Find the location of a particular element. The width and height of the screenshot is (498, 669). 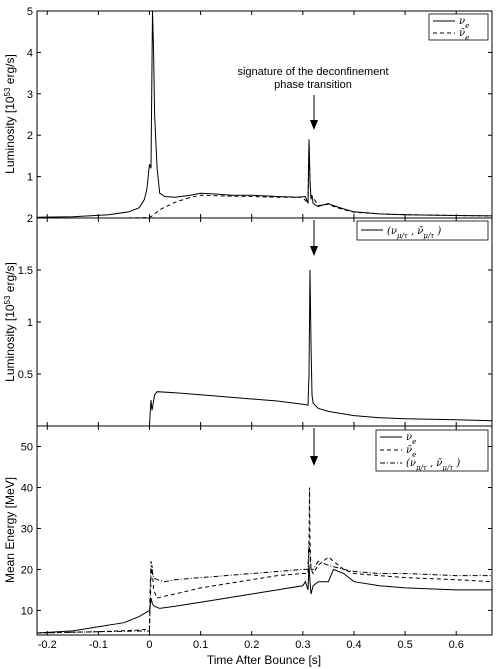

panel-1-ytick-label-0: 2 is located at coordinates (30, 219).